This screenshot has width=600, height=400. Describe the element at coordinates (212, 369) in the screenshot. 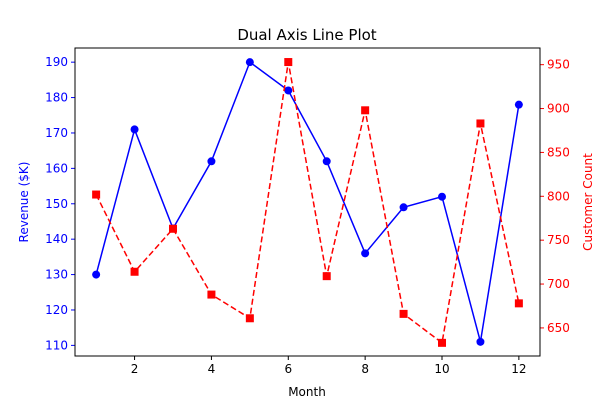

I see `x-tick-label: 4` at that location.